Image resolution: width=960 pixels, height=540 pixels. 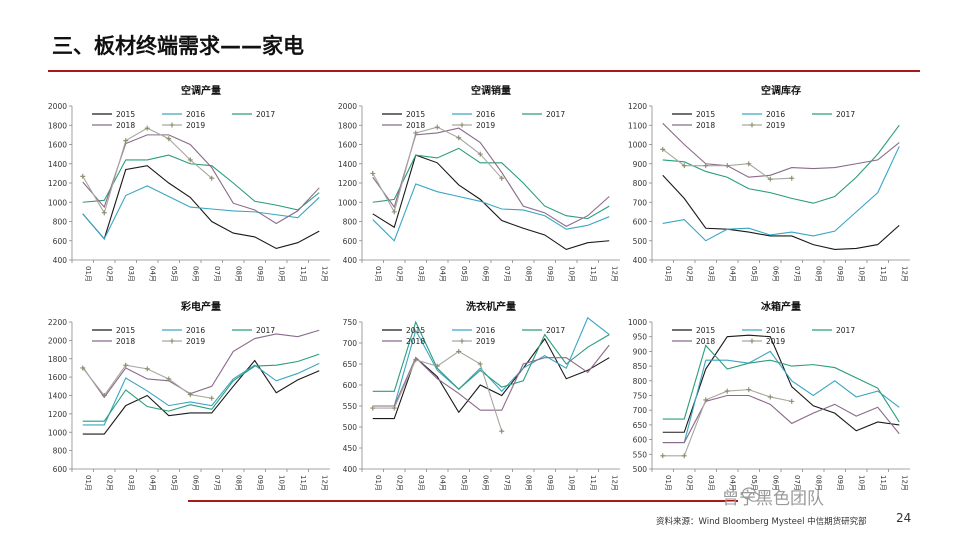 What do you see at coordinates (818, 483) in the screenshot?
I see `x-tick-label: 08月` at bounding box center [818, 483].